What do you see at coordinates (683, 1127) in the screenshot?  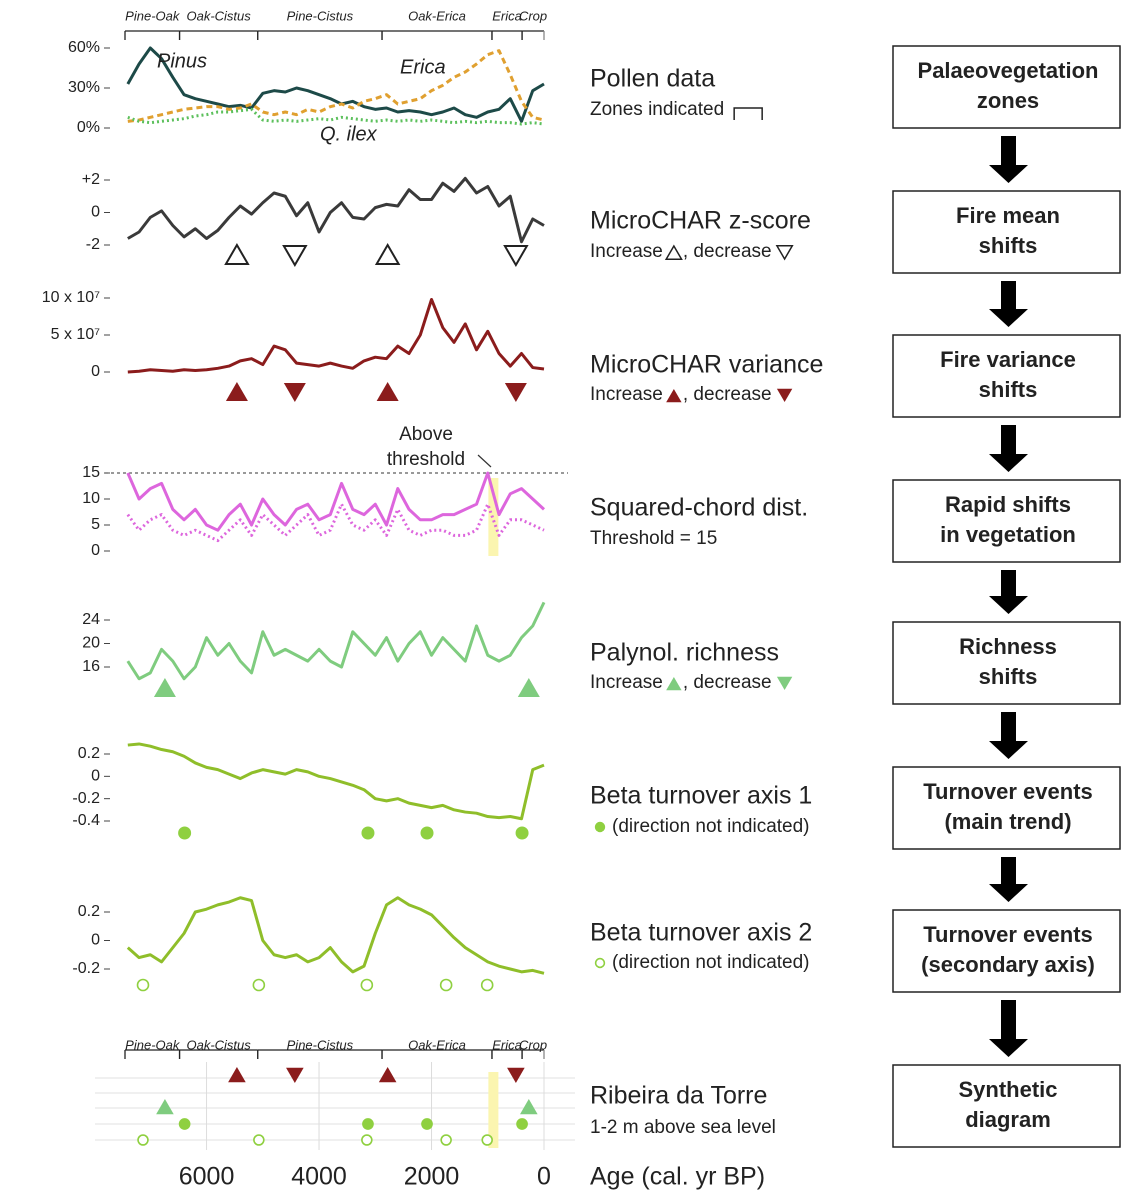 I see `panel-subtitle: 1-2 m above sea level` at bounding box center [683, 1127].